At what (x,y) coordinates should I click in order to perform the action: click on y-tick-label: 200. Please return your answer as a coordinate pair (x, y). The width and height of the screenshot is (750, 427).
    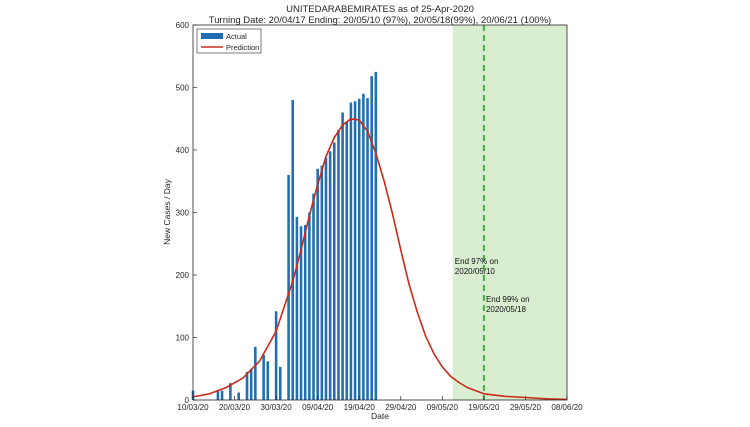
    Looking at the image, I should click on (183, 275).